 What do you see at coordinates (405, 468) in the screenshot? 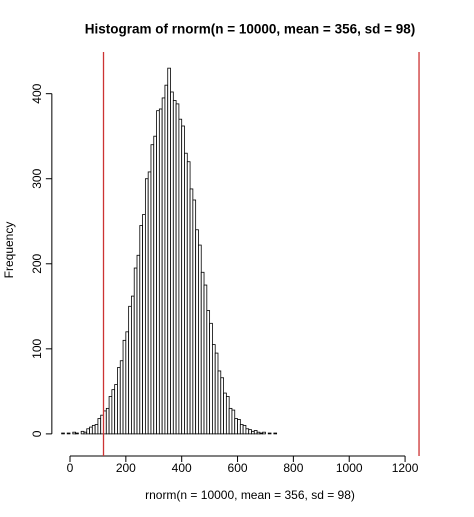
I see `x-tick-label: 1200` at bounding box center [405, 468].